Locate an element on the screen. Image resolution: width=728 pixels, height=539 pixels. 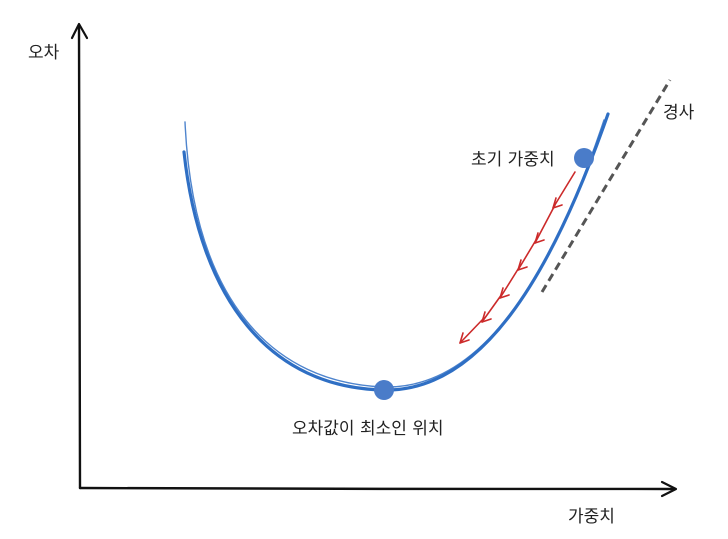
x-axis-label: 가중치 is located at coordinates (591, 517).